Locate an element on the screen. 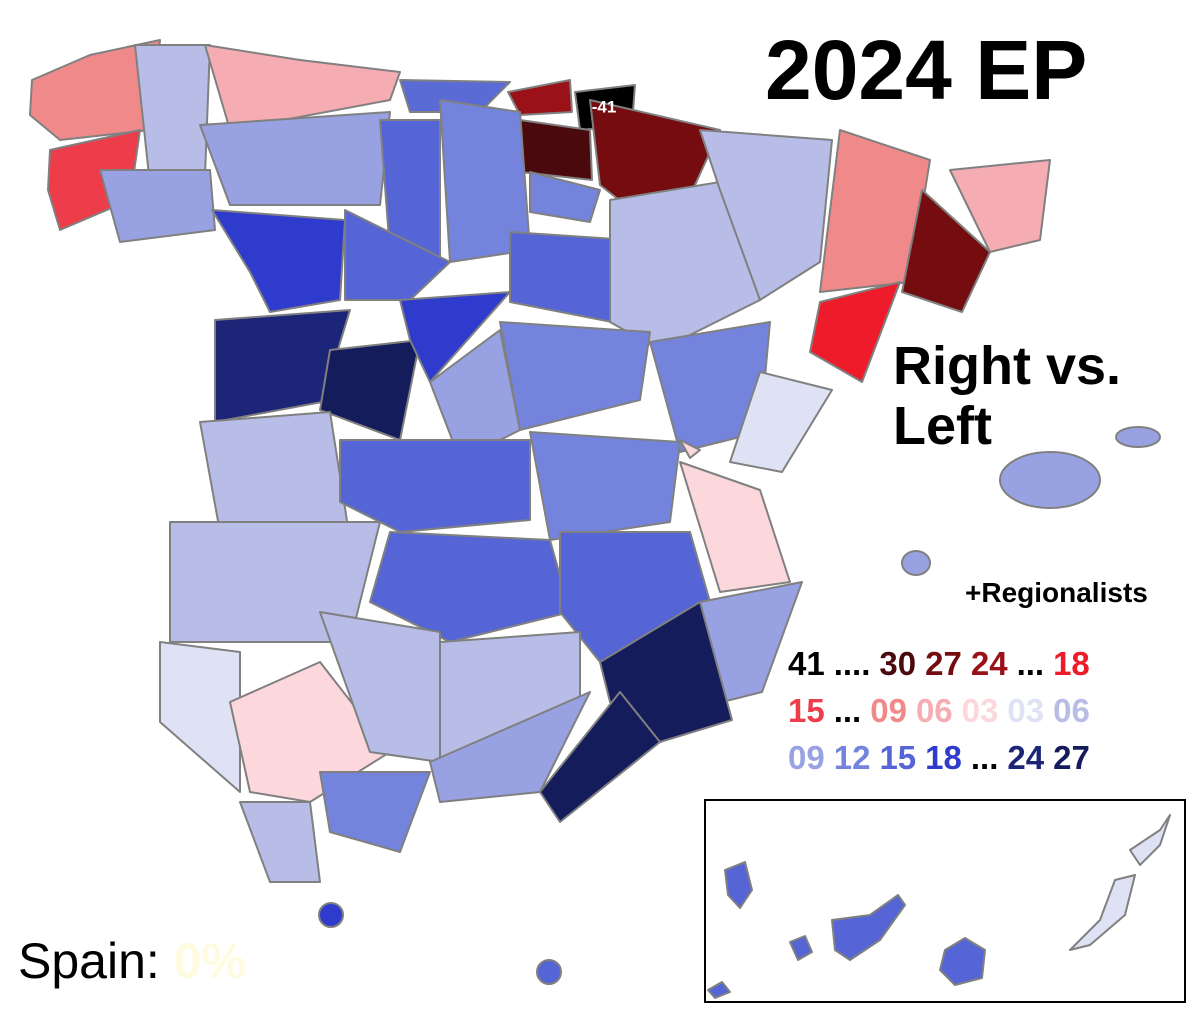 Image resolution: width=1200 pixels, height=1019 pixels. summary: Spain: 0% is located at coordinates (132, 961).